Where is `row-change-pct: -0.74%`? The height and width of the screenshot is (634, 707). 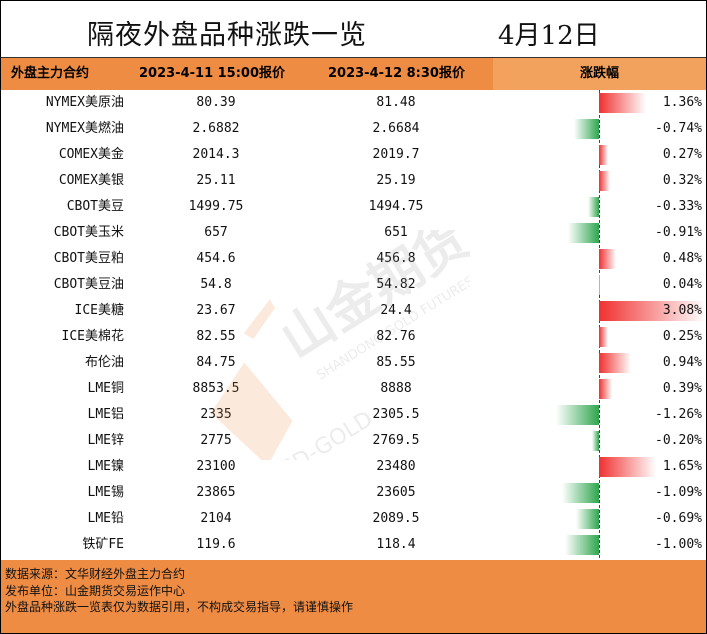 row-change-pct: -0.74% is located at coordinates (678, 128).